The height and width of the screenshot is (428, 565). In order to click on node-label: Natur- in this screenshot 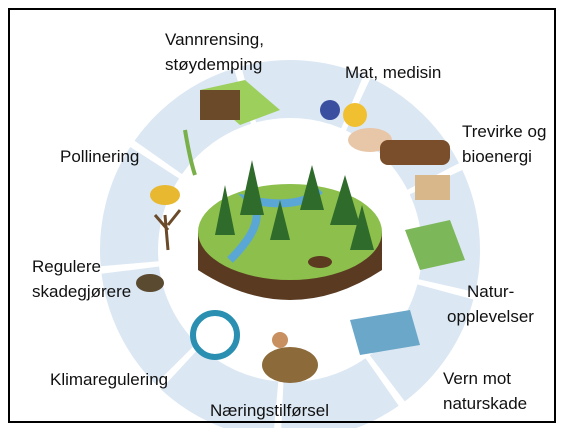, I will do `click(490, 291)`.